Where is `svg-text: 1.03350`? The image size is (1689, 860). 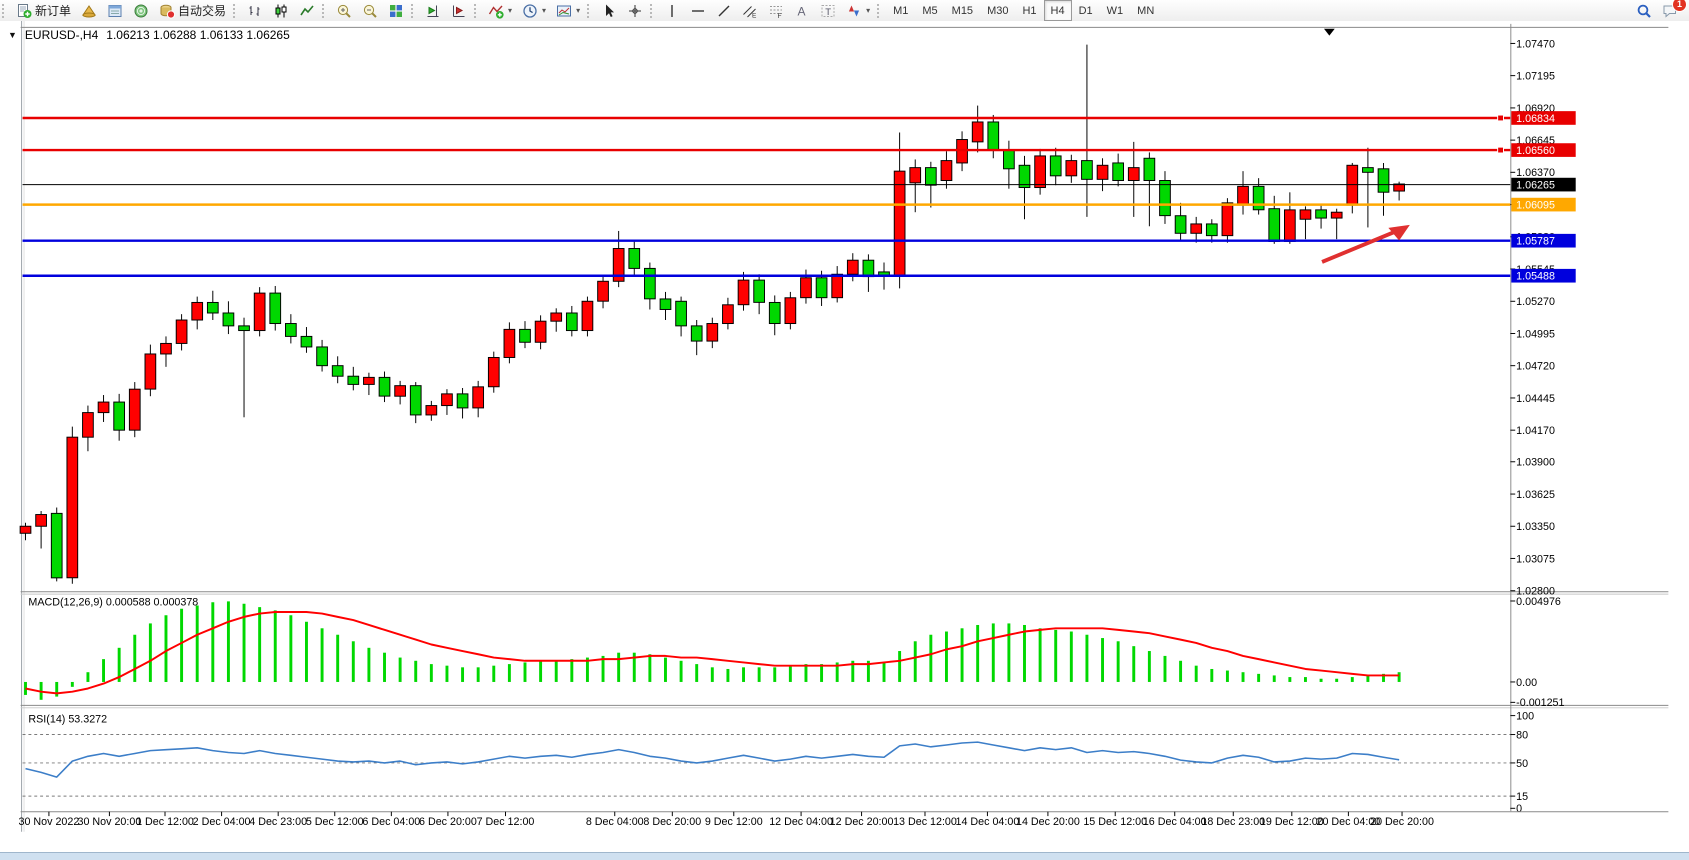
svg-text: 1.03350 is located at coordinates (1535, 527).